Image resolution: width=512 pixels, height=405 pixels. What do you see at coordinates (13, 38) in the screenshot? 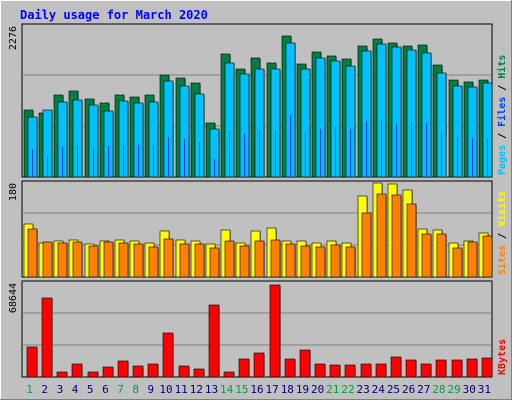
I see `y-tick-label: 2276` at bounding box center [13, 38].